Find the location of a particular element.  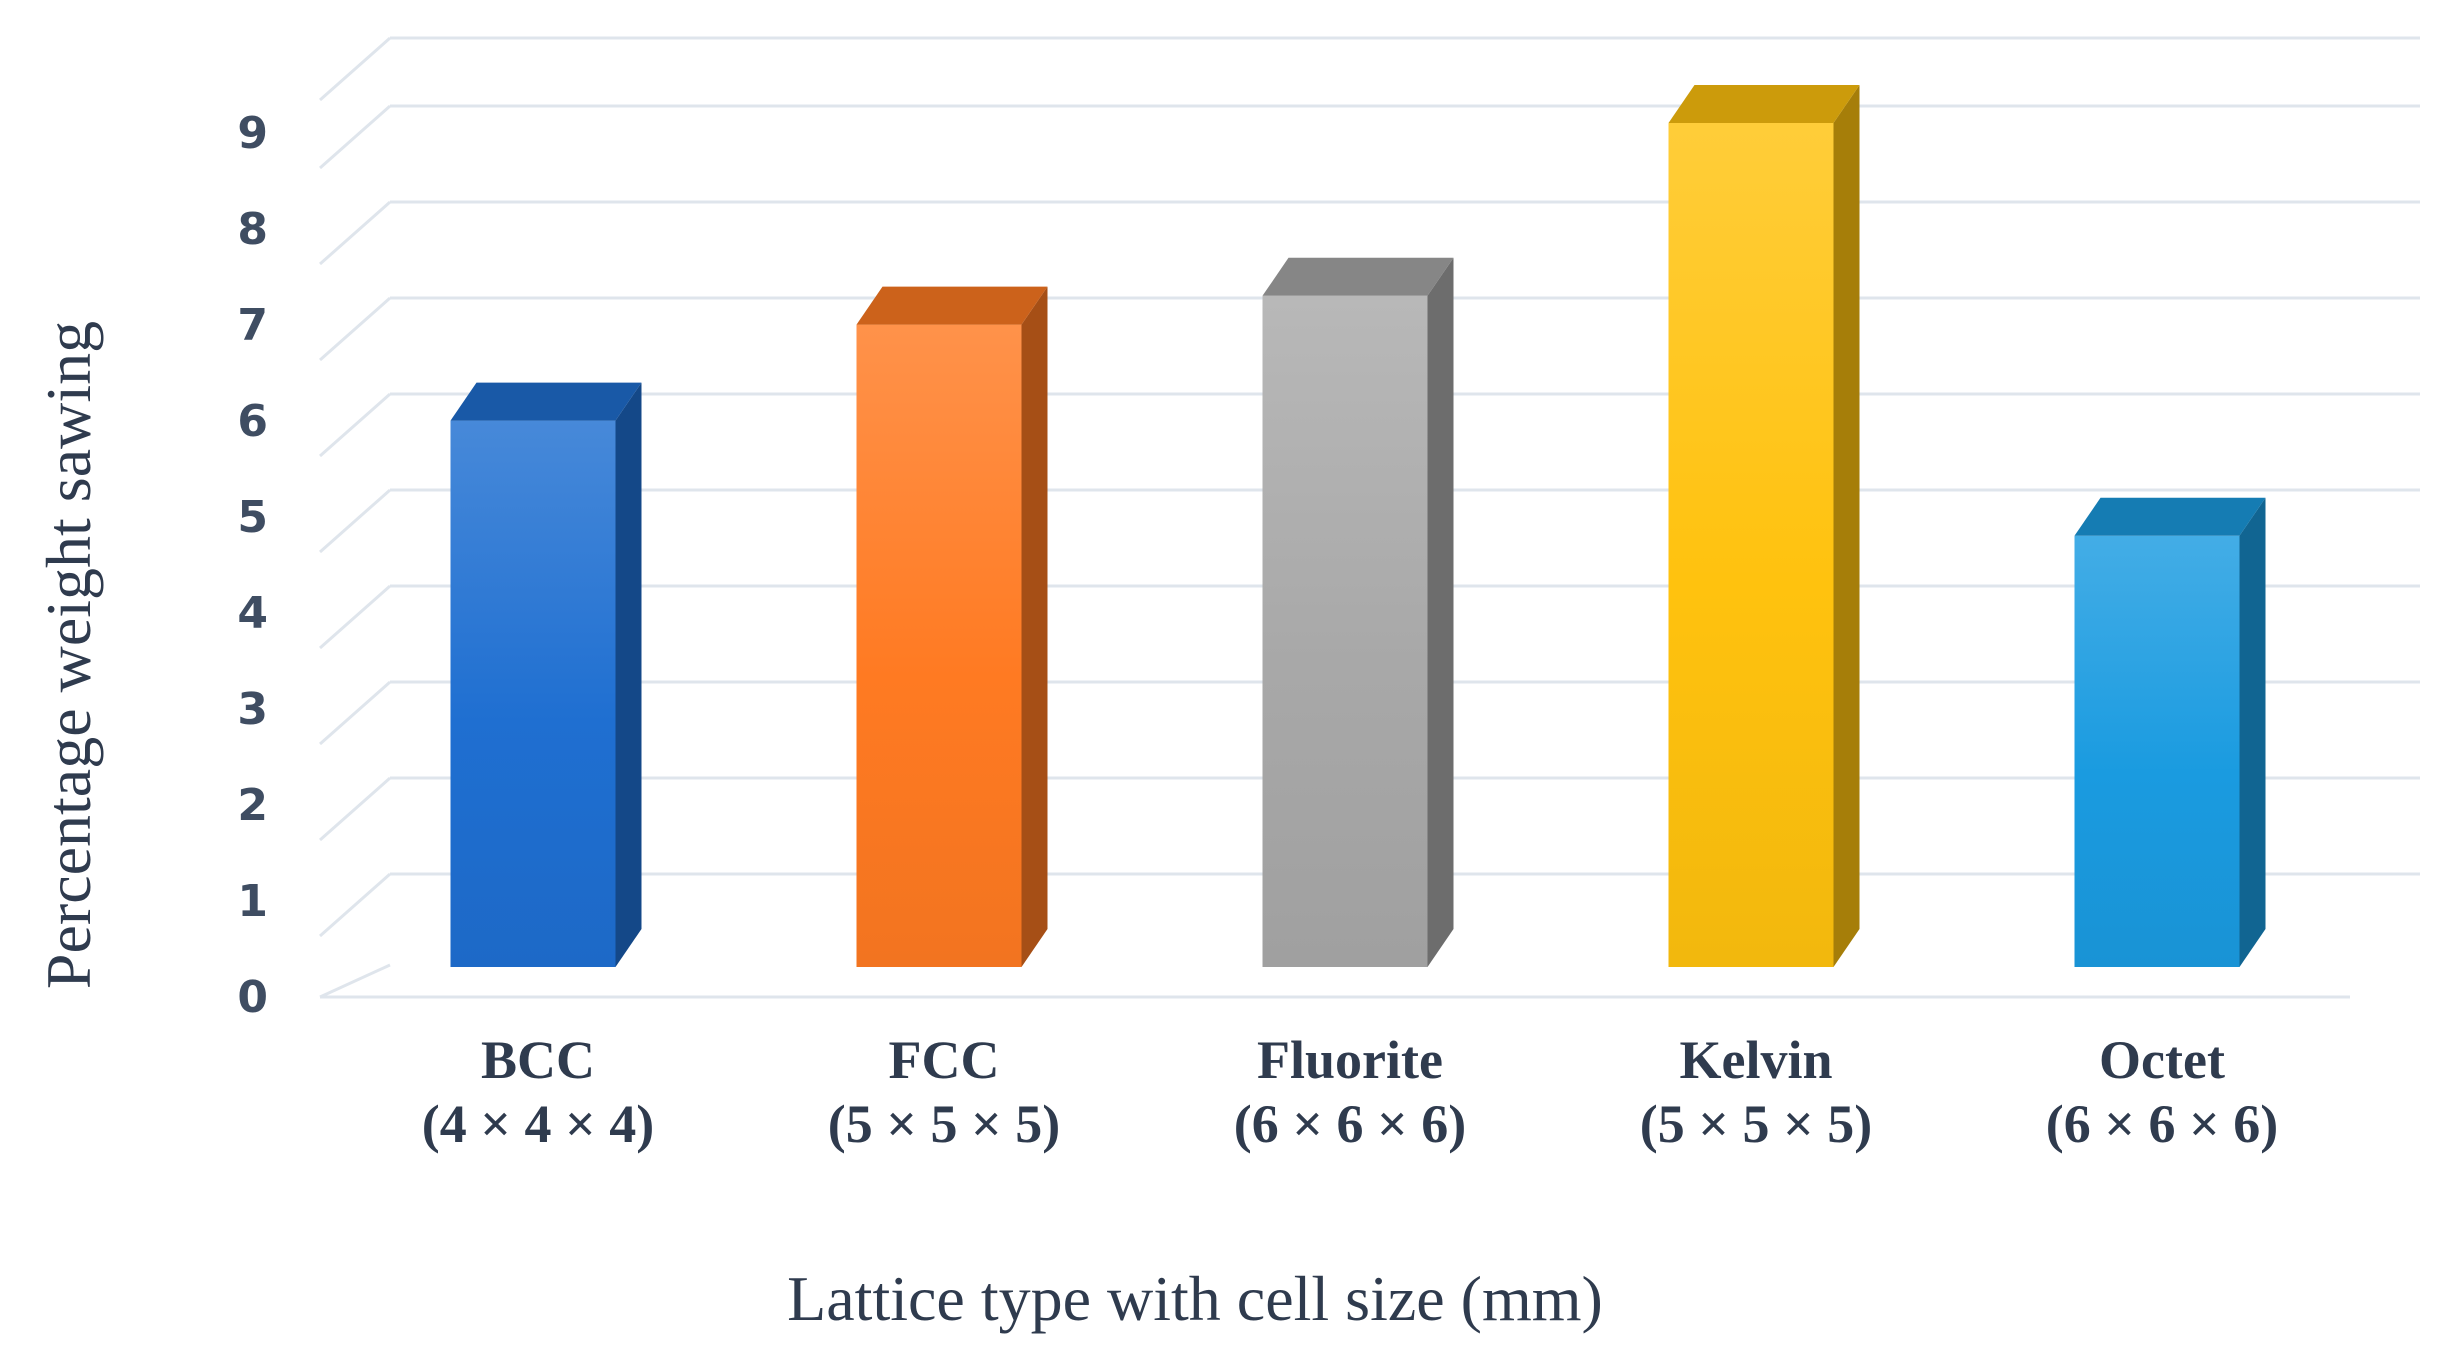

x-tick-size-label: (4 × 4 × 4) is located at coordinates (538, 1124).